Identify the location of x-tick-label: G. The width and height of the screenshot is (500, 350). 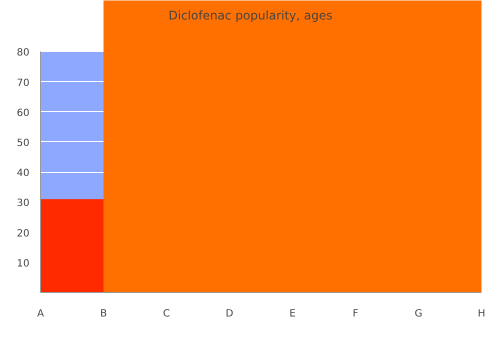
(418, 314).